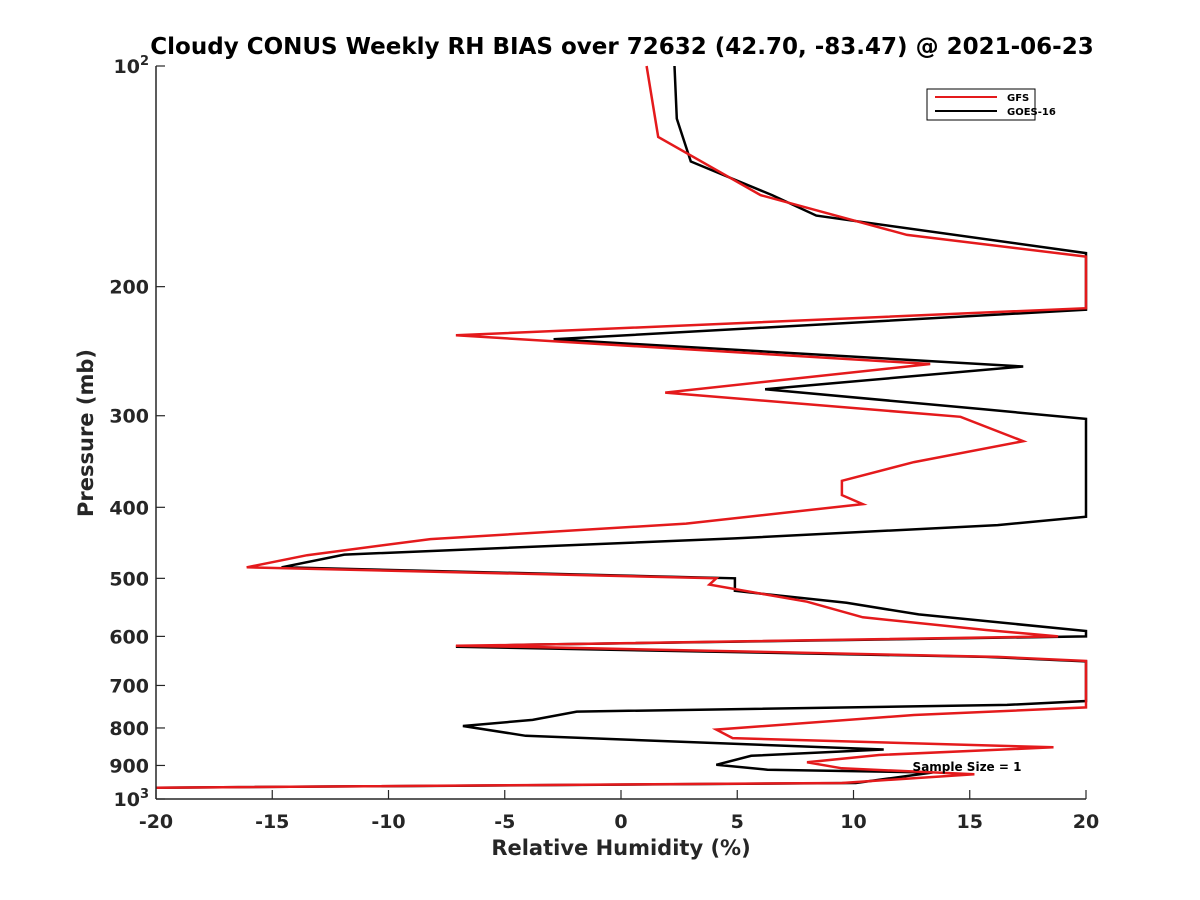  Describe the element at coordinates (388, 822) in the screenshot. I see `x-tick-label: -10` at that location.